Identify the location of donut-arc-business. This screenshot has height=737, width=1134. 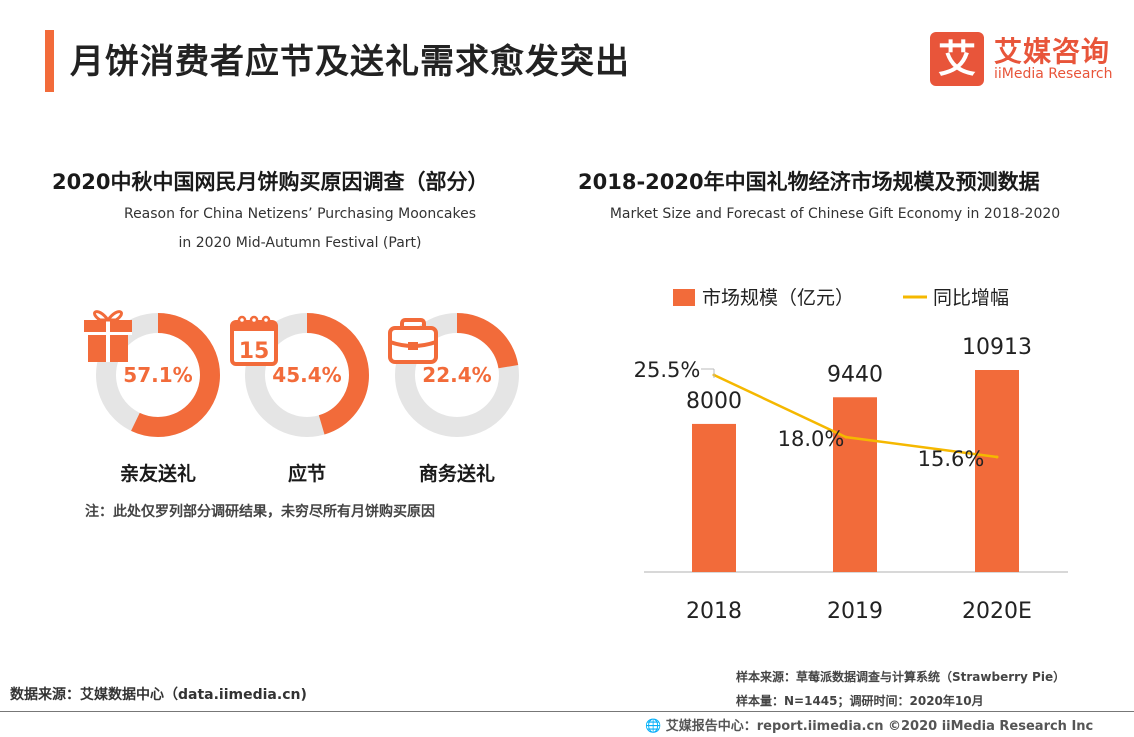
(457, 375).